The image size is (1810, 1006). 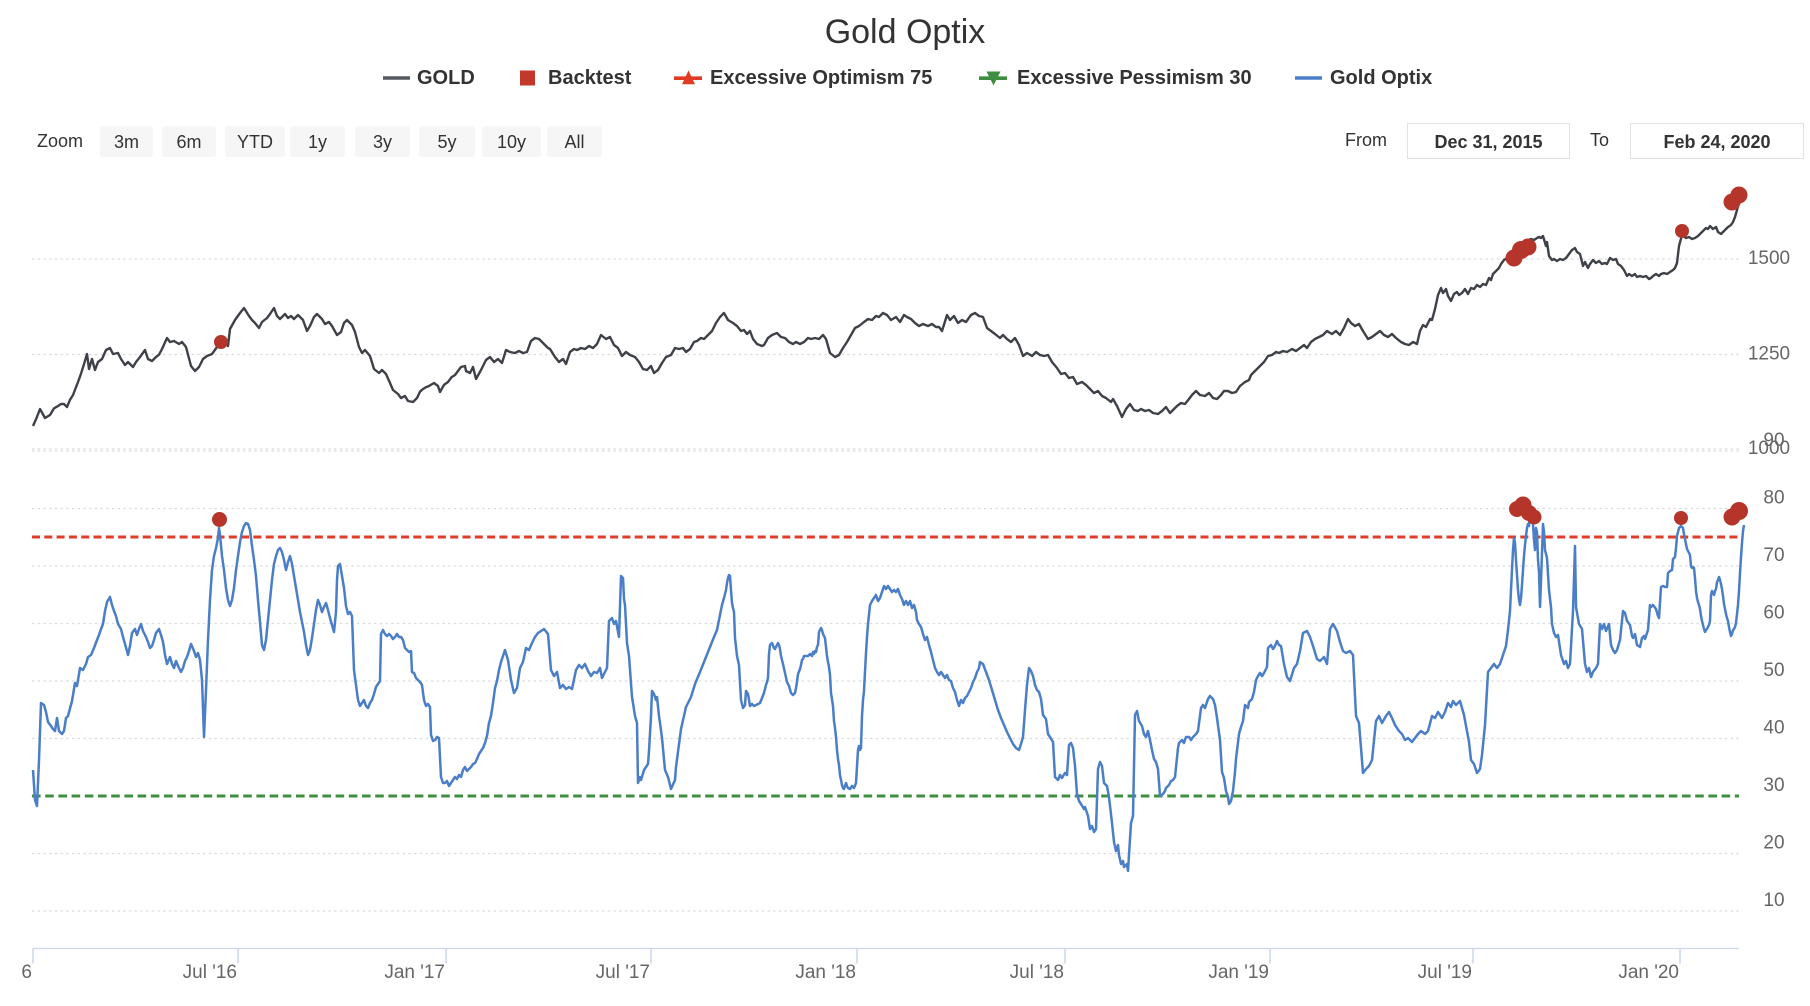 I want to click on svg-text: Jan '20, so click(x=1648, y=972).